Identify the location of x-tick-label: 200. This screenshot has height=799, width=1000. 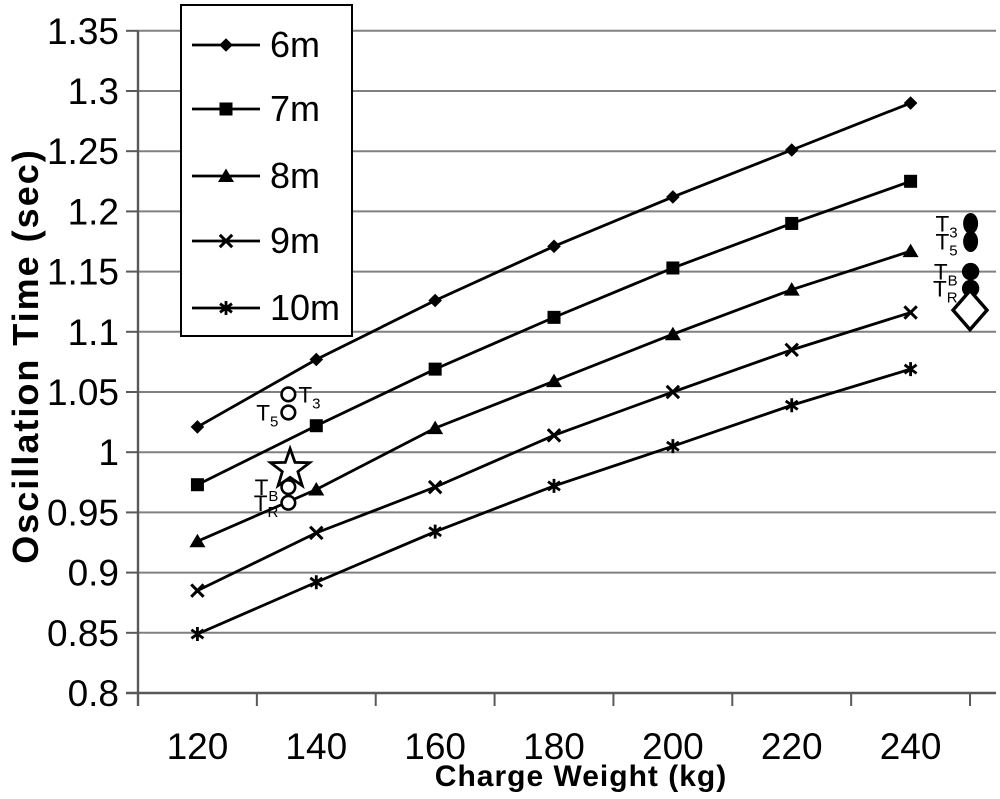
(673, 746).